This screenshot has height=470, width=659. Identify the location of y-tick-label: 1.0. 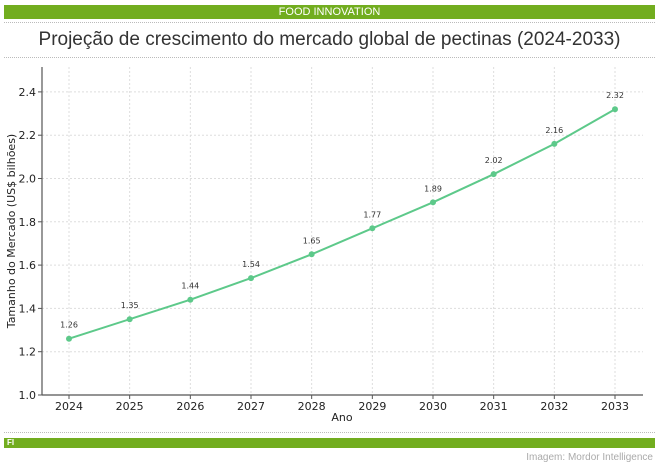
(28, 395).